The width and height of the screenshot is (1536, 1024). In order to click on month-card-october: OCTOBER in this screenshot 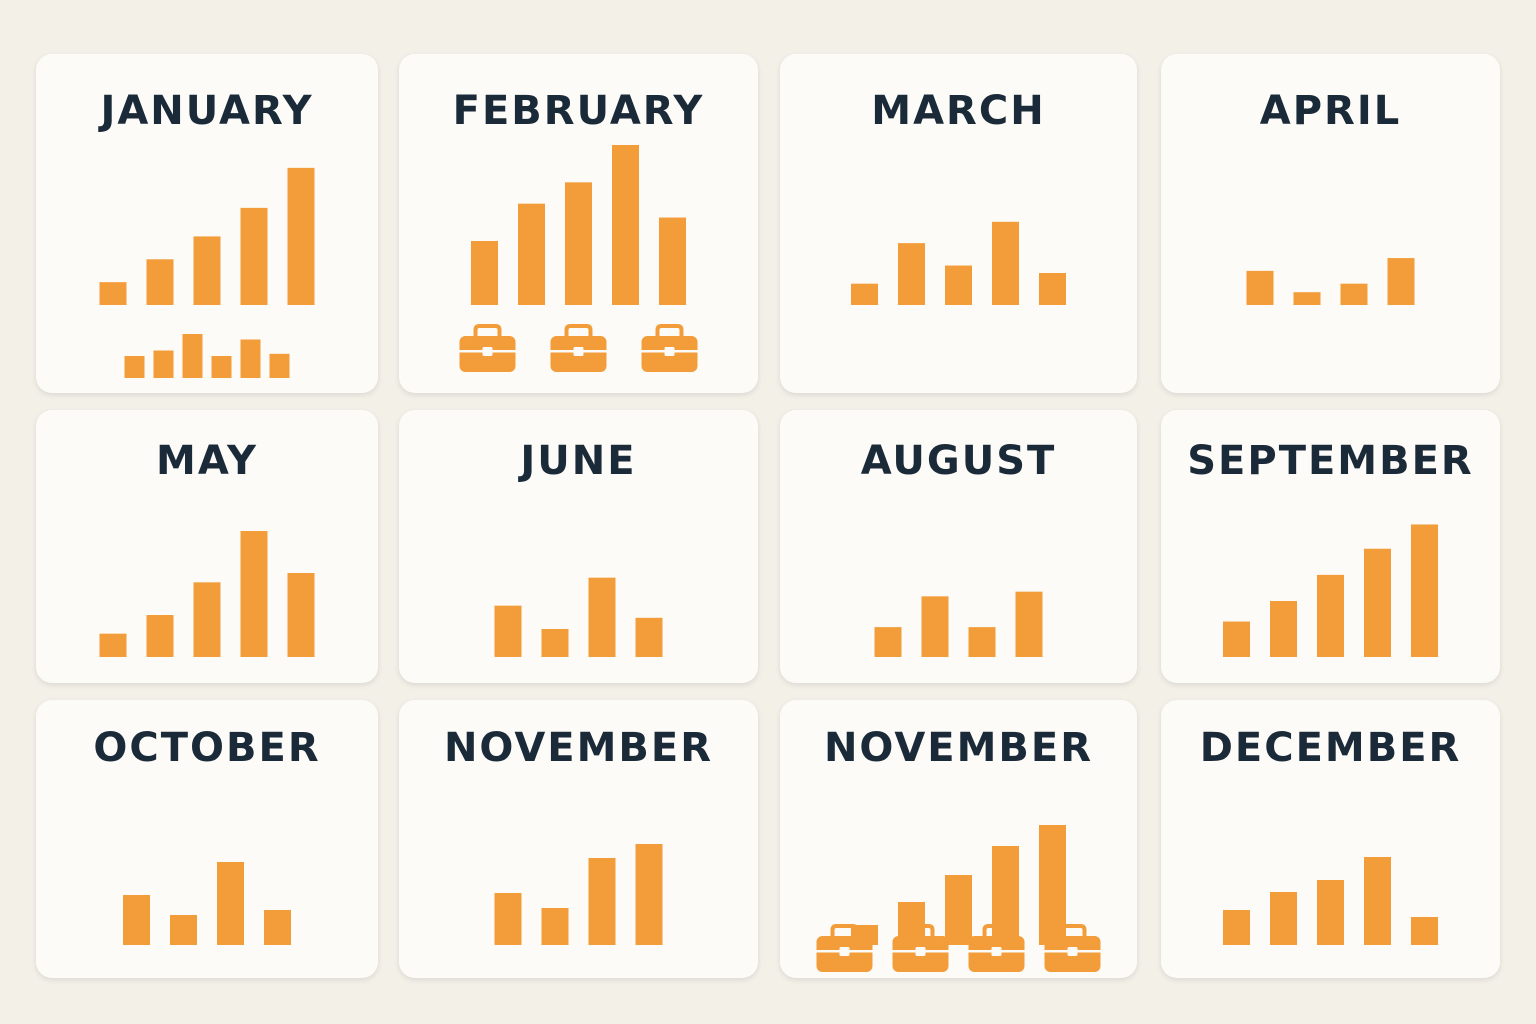, I will do `click(207, 839)`.